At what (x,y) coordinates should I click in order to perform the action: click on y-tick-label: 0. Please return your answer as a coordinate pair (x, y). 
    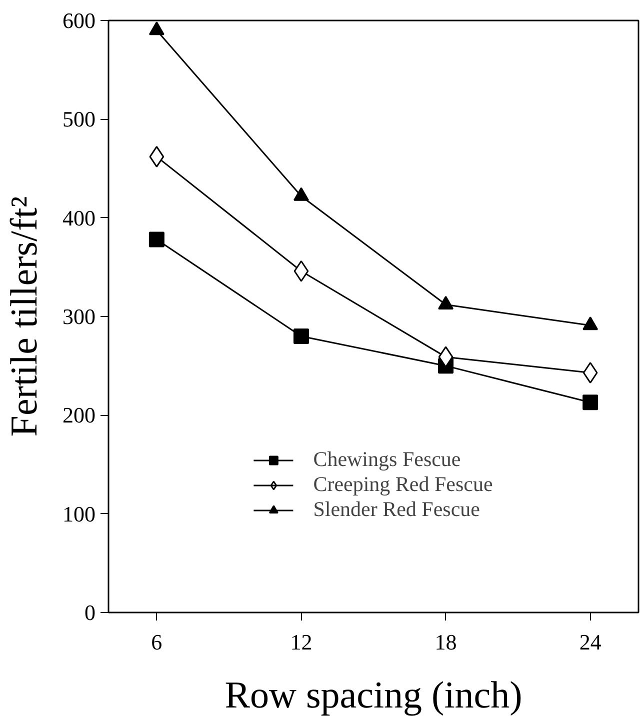
    Looking at the image, I should click on (90, 612).